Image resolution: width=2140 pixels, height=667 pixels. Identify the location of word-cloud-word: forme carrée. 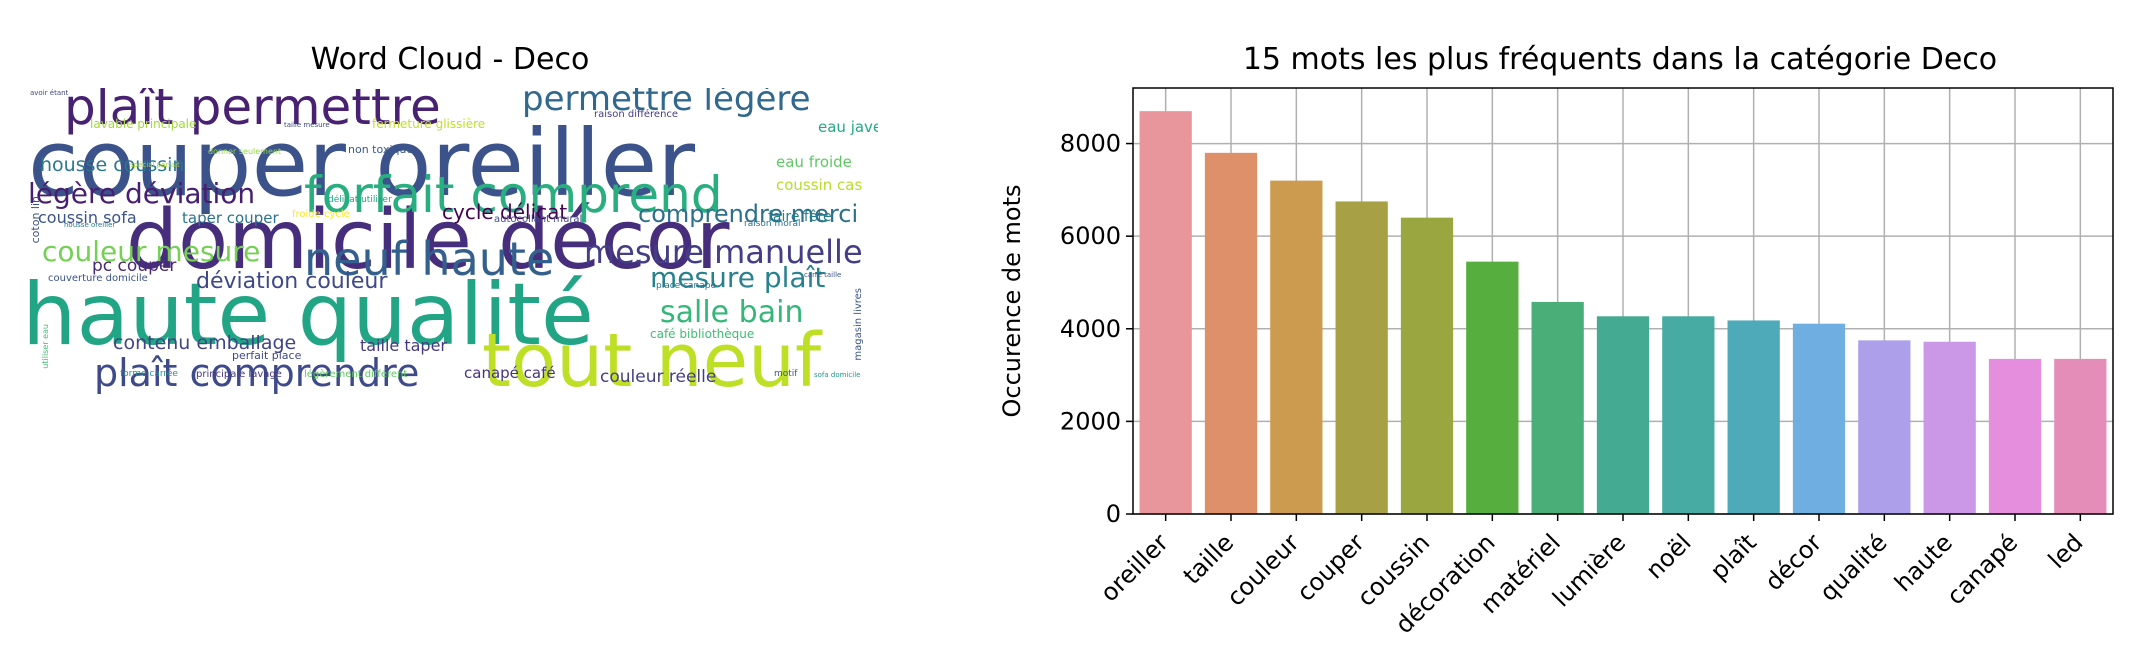
(149, 374).